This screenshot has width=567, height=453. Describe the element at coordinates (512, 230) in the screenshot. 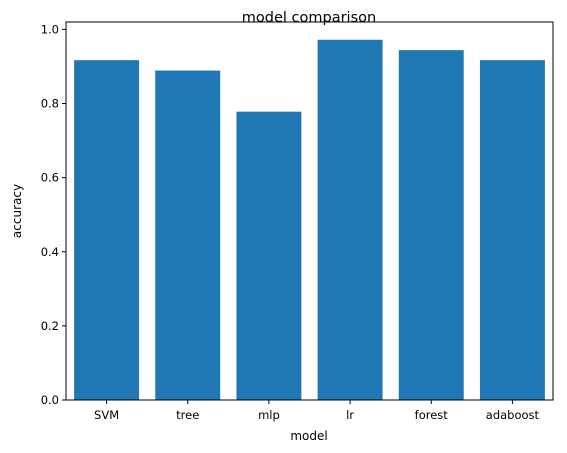

I see `bar-adaboost` at that location.